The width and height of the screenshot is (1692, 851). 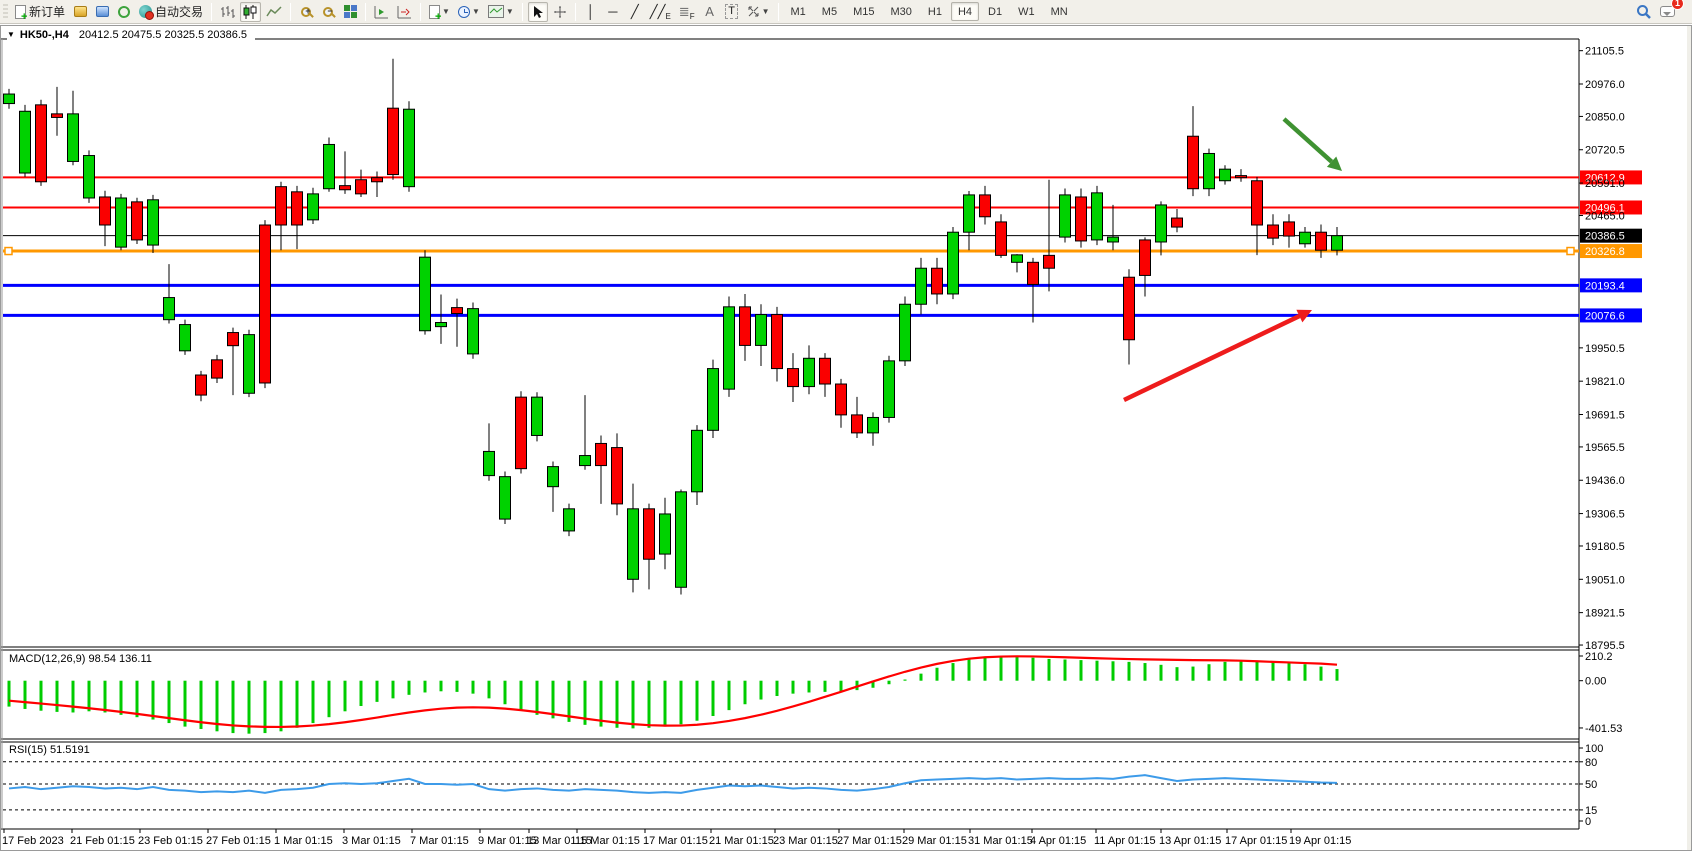 What do you see at coordinates (1605, 382) in the screenshot?
I see `svg-text: 19821.0` at bounding box center [1605, 382].